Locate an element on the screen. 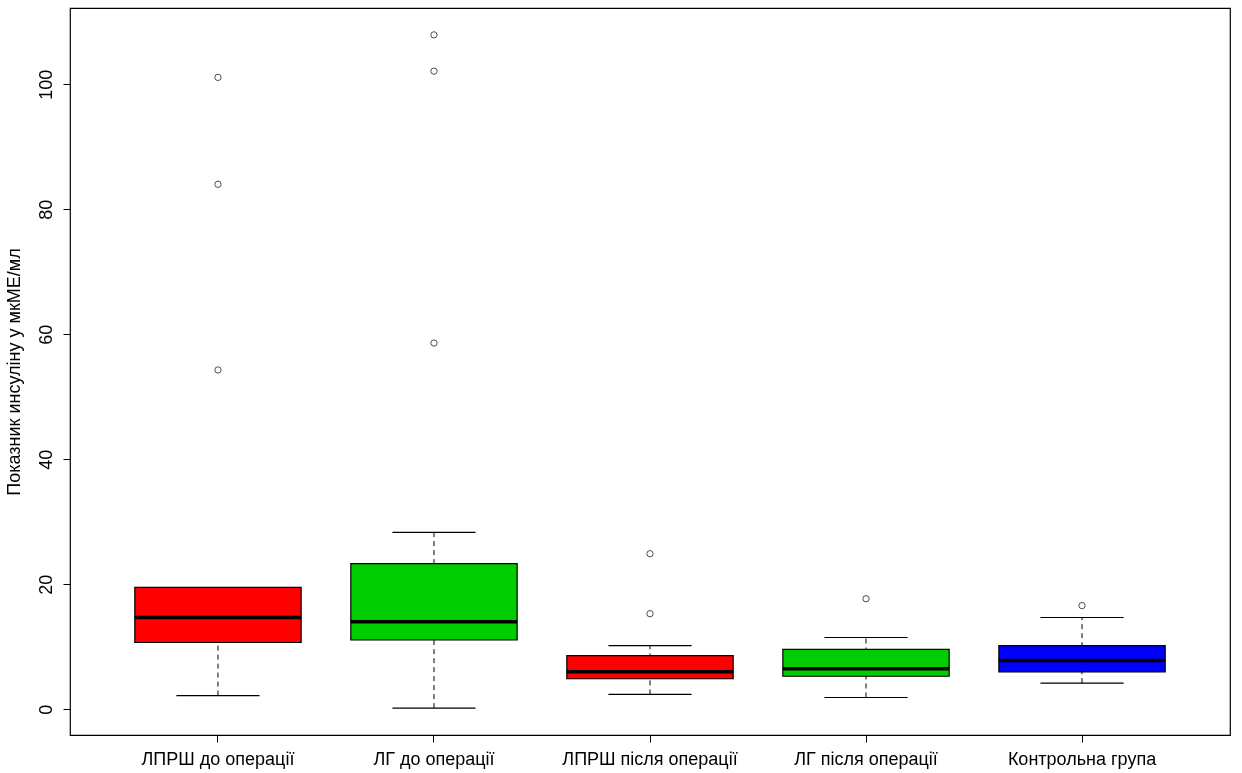 This screenshot has height=773, width=1242. y-tick-label: 20 is located at coordinates (45, 584).